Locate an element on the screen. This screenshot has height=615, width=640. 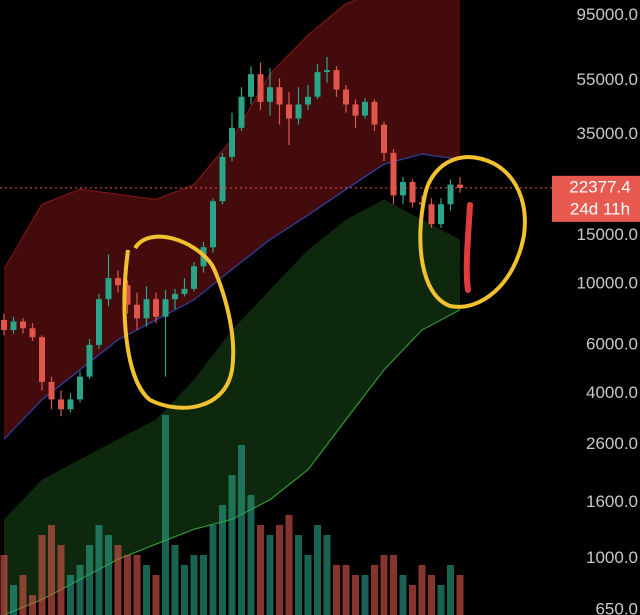
hand-circle is located at coordinates (179, 322).